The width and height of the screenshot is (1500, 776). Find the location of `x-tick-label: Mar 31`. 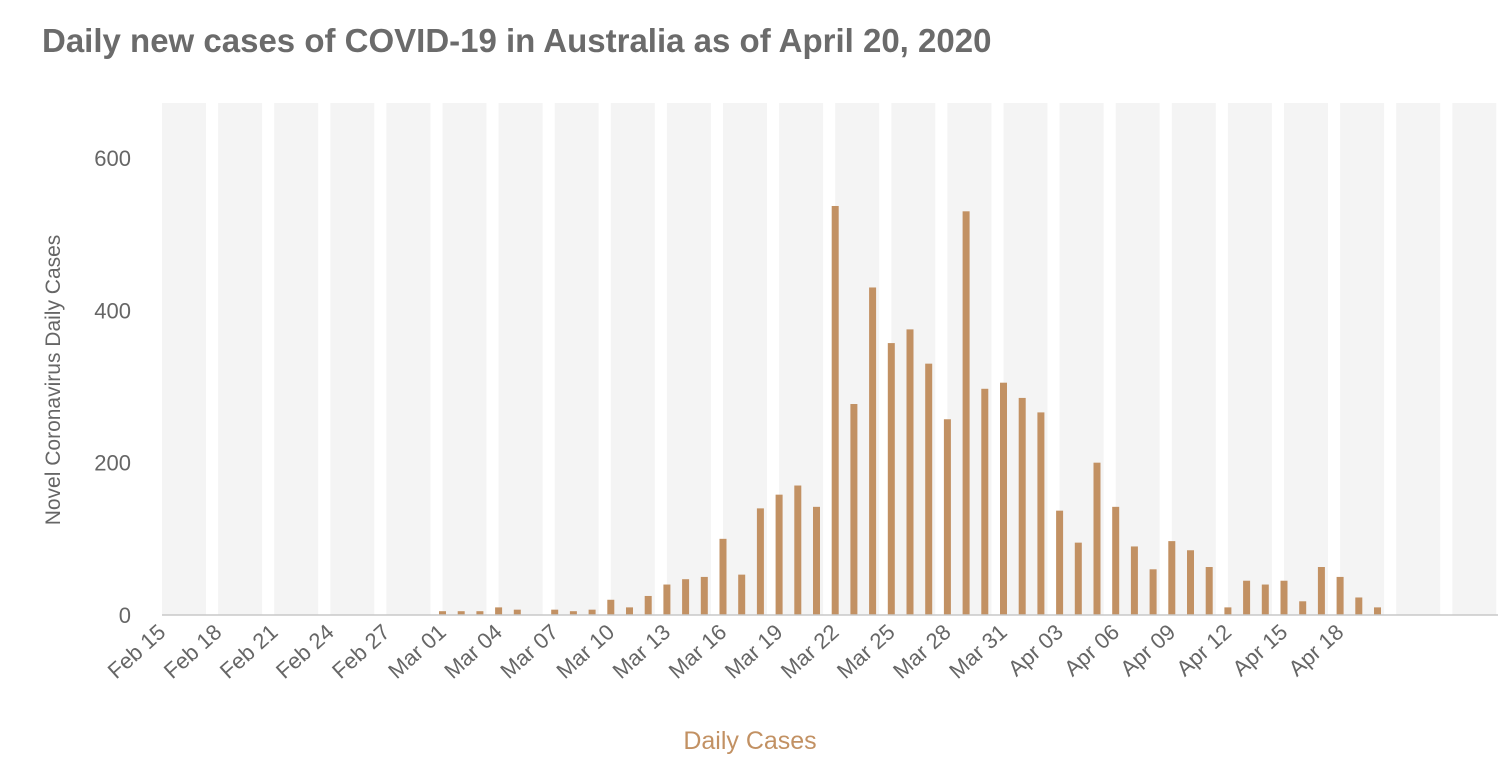

x-tick-label: Mar 31 is located at coordinates (978, 651).